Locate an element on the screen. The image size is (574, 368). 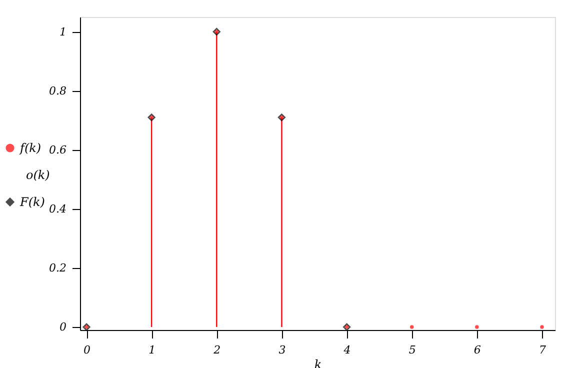
y-tick-label: 0.2 is located at coordinates (57, 267).